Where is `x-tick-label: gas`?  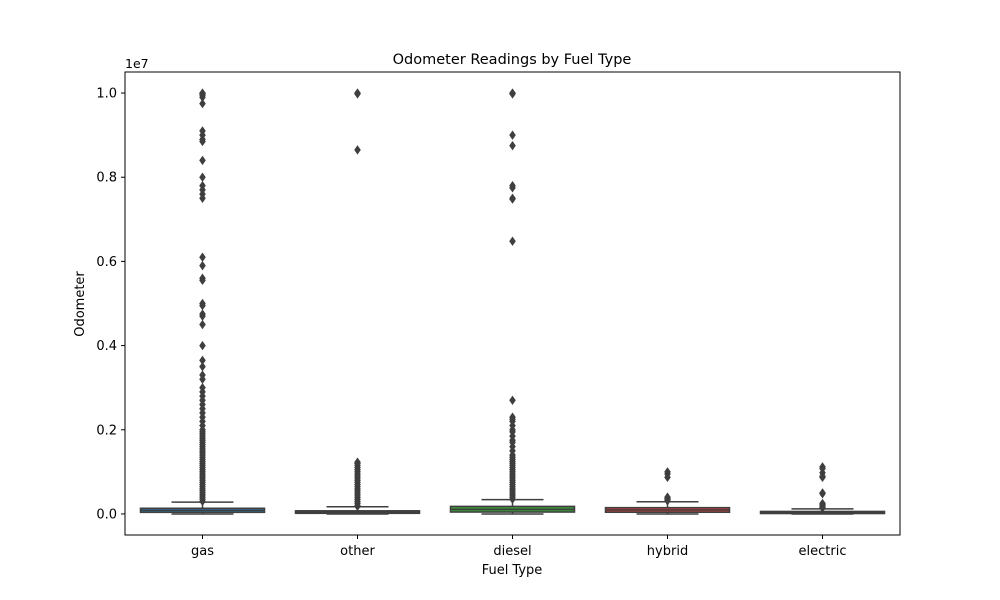 x-tick-label: gas is located at coordinates (202, 551).